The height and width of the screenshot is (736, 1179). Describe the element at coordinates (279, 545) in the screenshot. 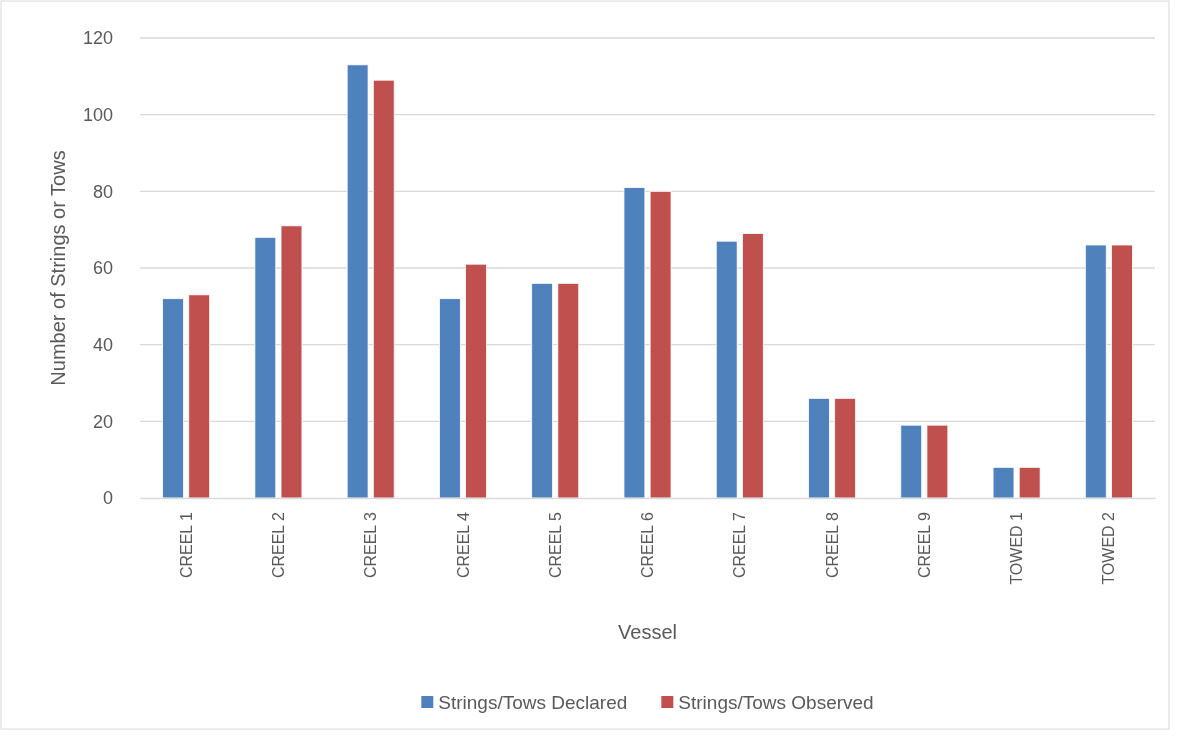

I see `x-tick-label: CREEL 2` at that location.